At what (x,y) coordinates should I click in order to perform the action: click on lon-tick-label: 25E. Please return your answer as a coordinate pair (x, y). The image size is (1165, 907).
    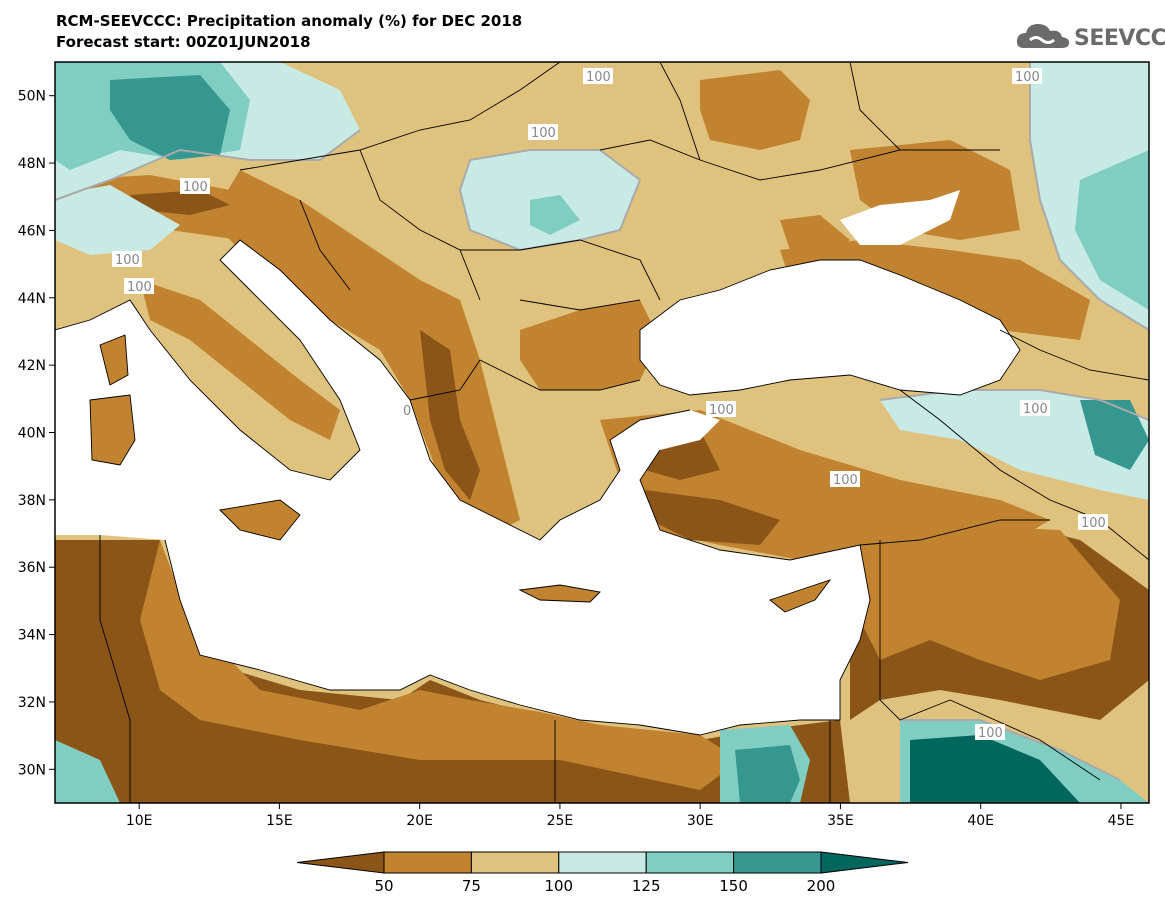
    Looking at the image, I should click on (560, 821).